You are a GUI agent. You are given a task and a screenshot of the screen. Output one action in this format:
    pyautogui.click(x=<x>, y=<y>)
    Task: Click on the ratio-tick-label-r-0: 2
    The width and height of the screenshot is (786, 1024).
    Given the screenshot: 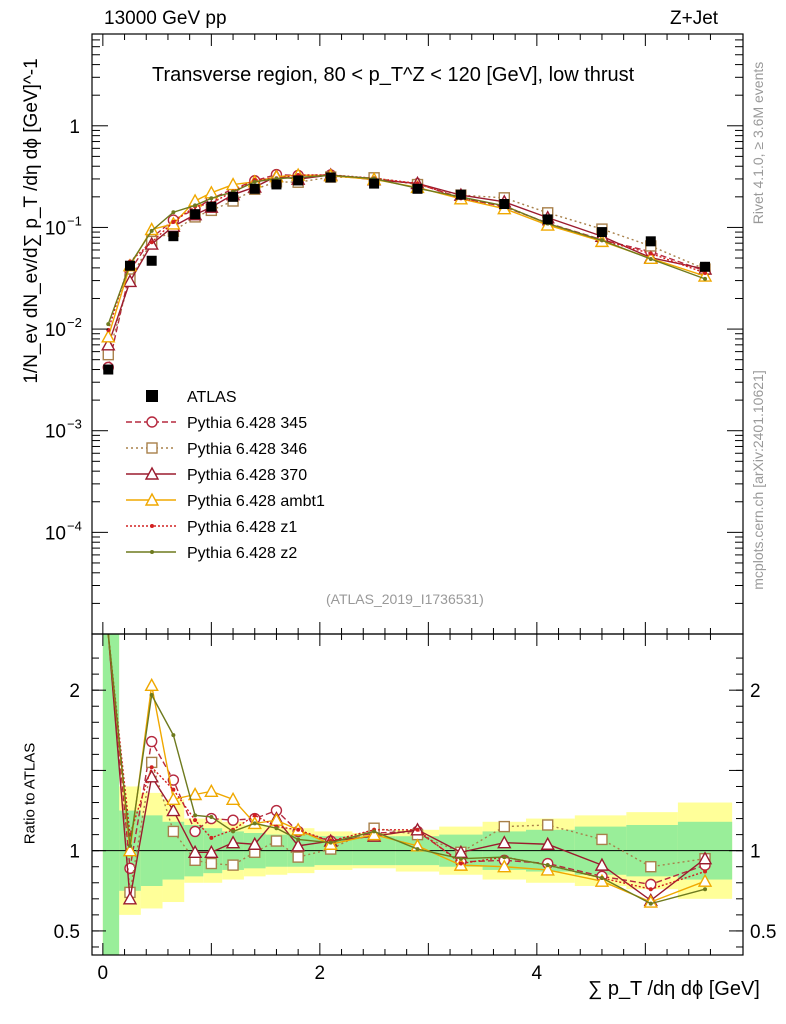 What is the action you would take?
    pyautogui.click(x=755, y=691)
    